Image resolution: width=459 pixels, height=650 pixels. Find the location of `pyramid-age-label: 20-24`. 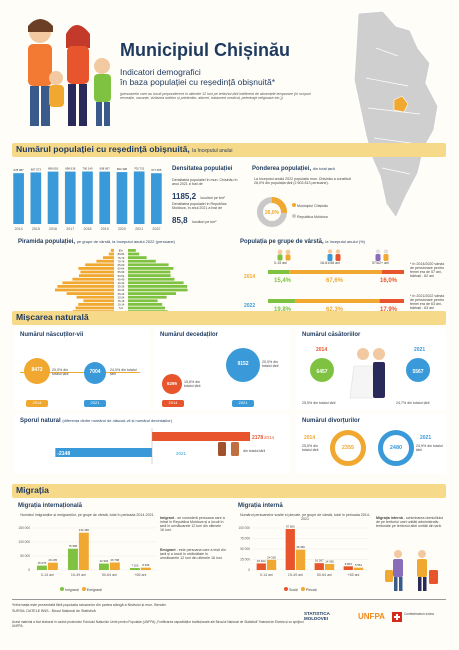

pyramid-age-label: 20-24 is located at coordinates (121, 297).